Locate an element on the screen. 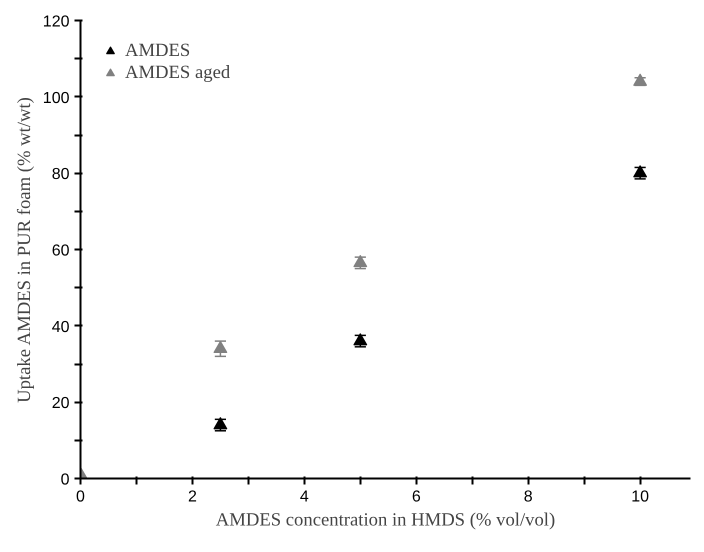  y-tick-label: 120 is located at coordinates (56, 22).